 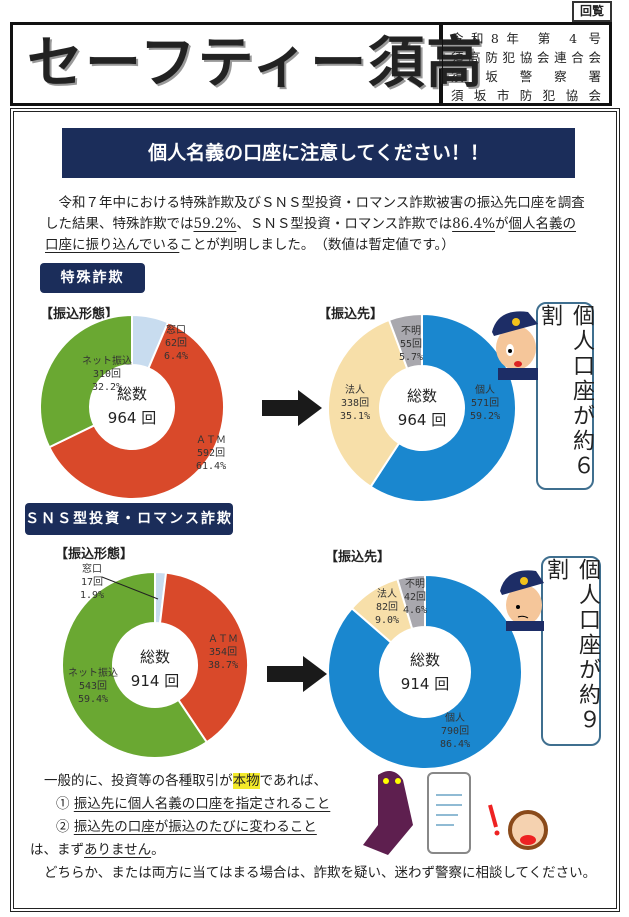 What do you see at coordinates (211, 453) in the screenshot?
I see `slice-label: ＡＴＭ 592回 61.4%` at bounding box center [211, 453].